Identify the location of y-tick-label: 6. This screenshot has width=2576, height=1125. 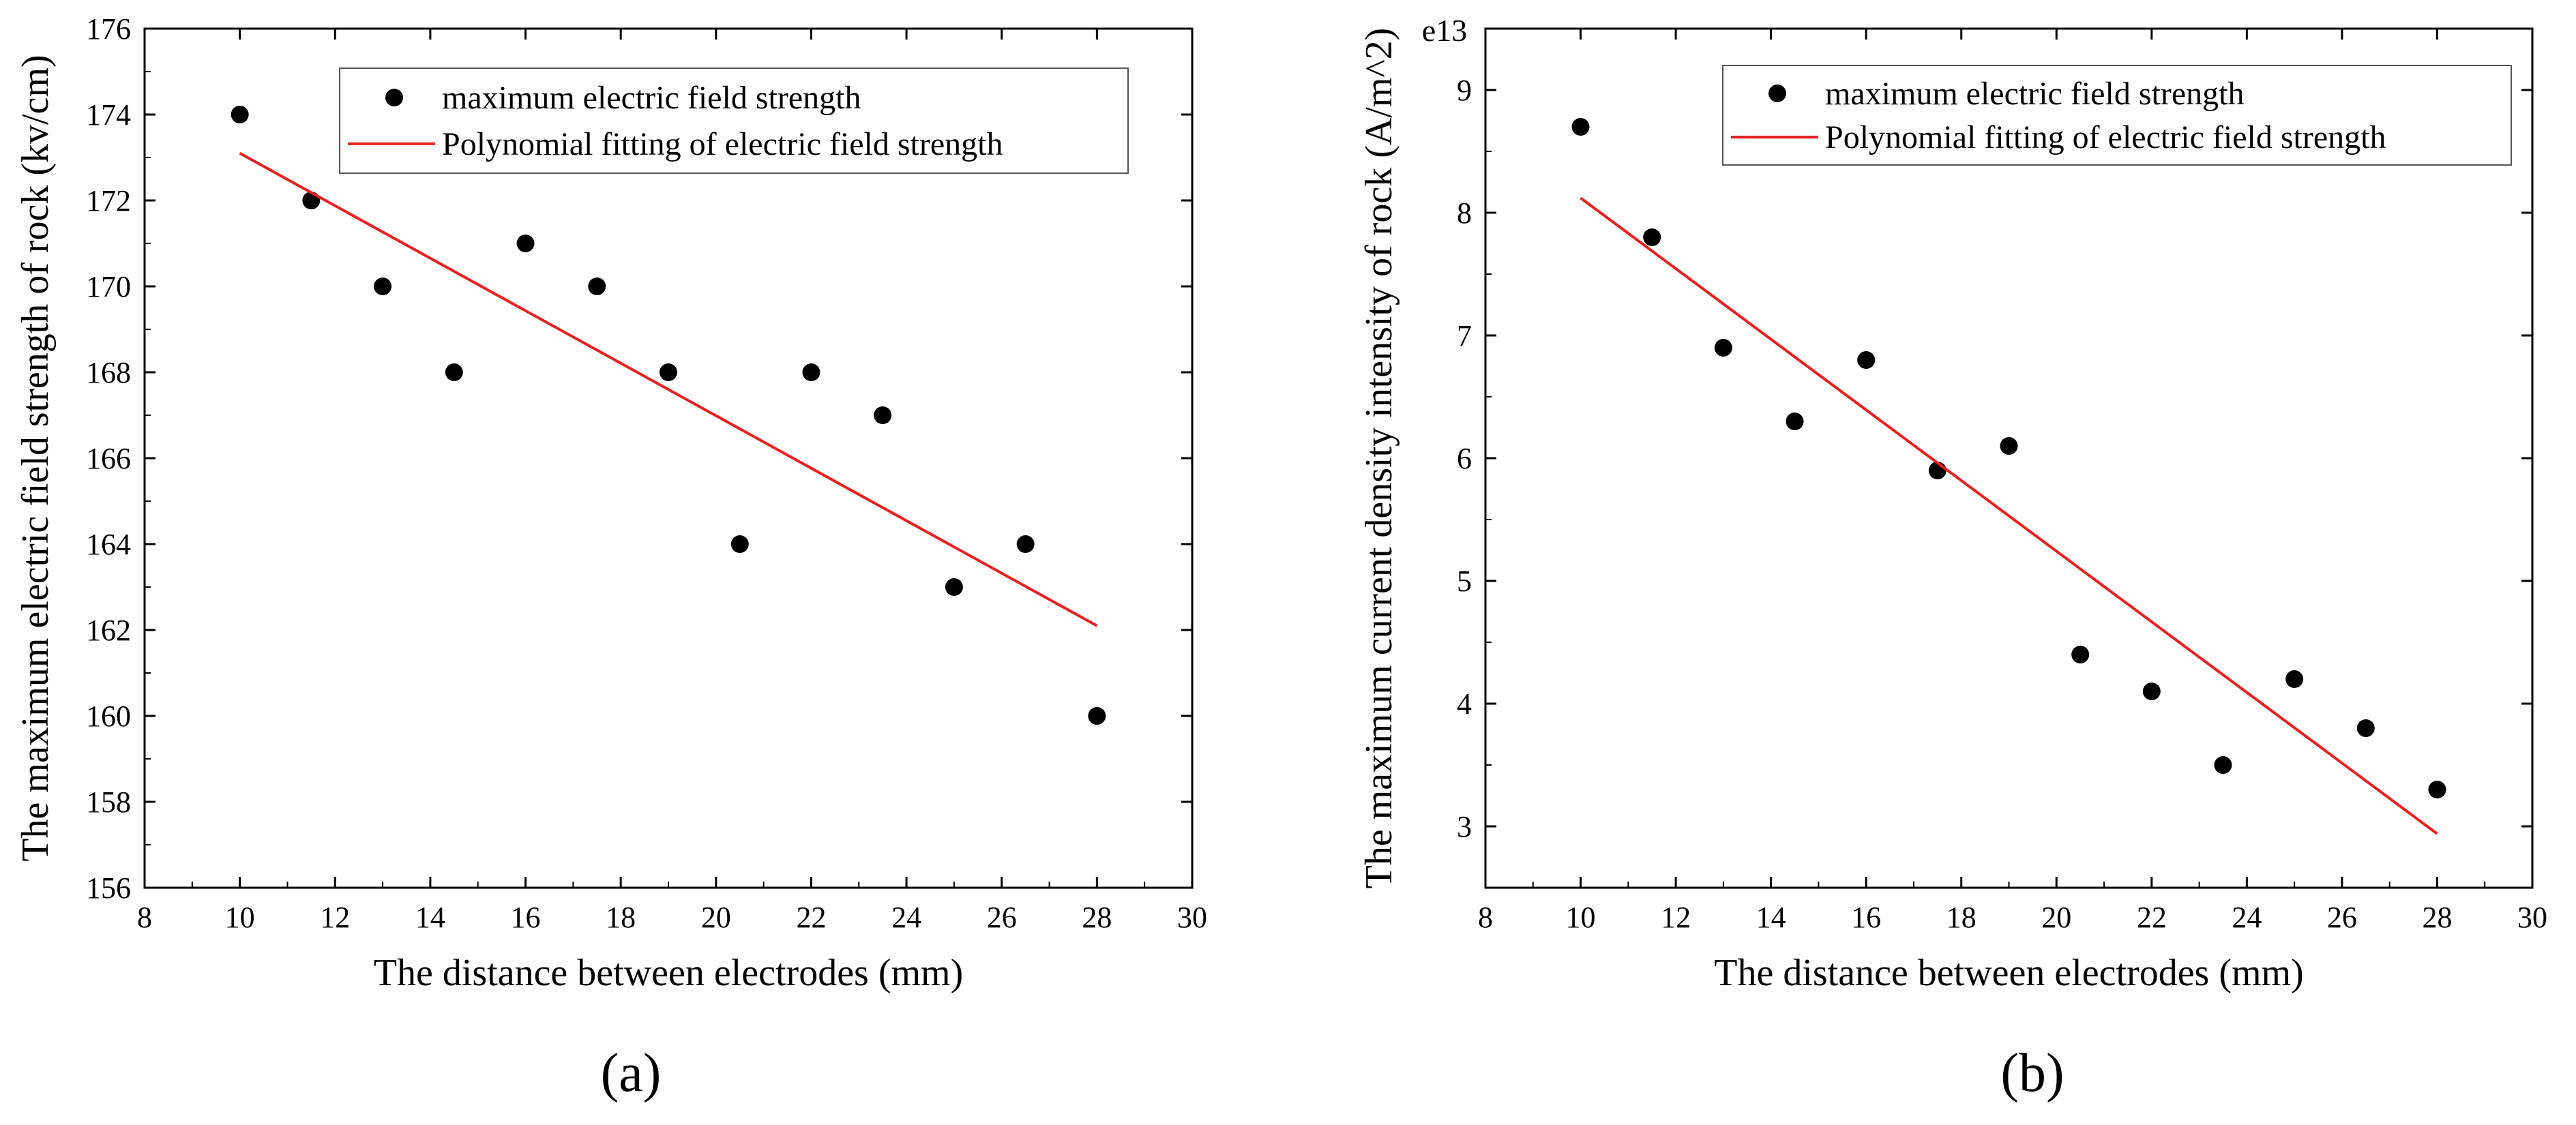
(1464, 458).